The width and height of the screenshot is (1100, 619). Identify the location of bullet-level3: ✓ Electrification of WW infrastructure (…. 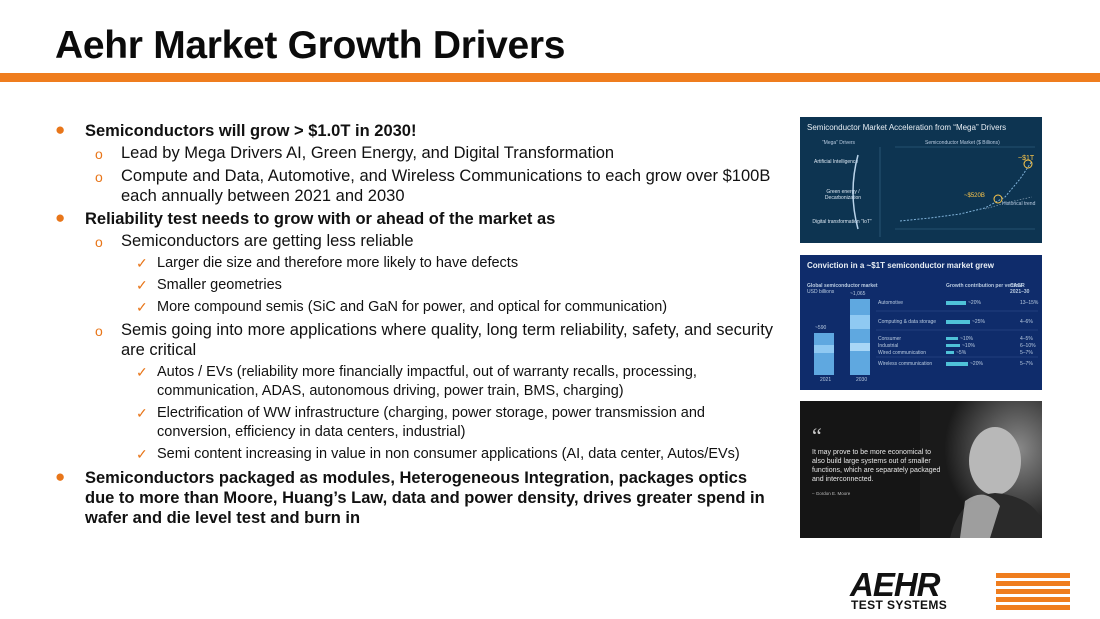
(417, 423).